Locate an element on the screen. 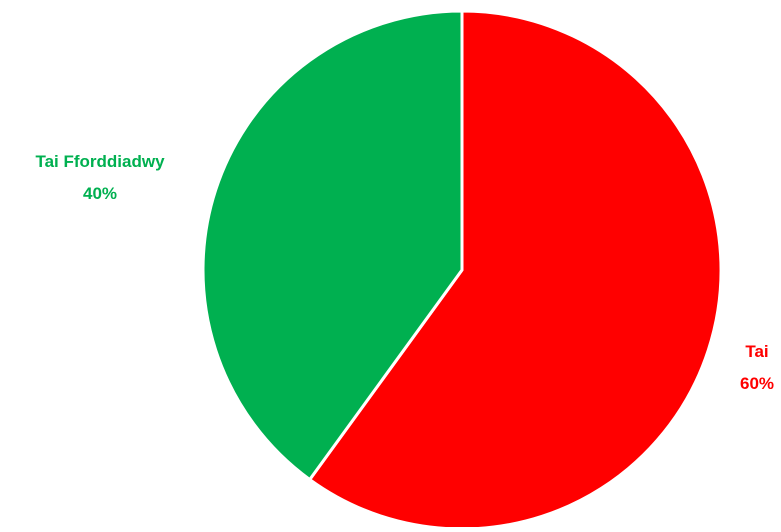 The width and height of the screenshot is (781, 532). slice-label-percent-tai: 60% is located at coordinates (757, 383).